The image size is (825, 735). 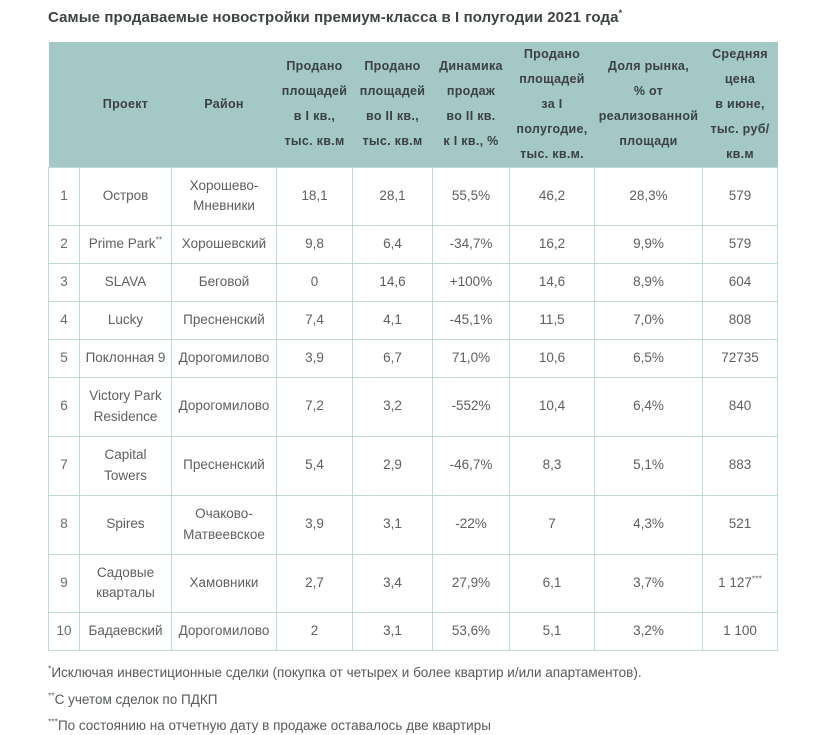 I want to click on price-cell: 883, so click(x=740, y=465).